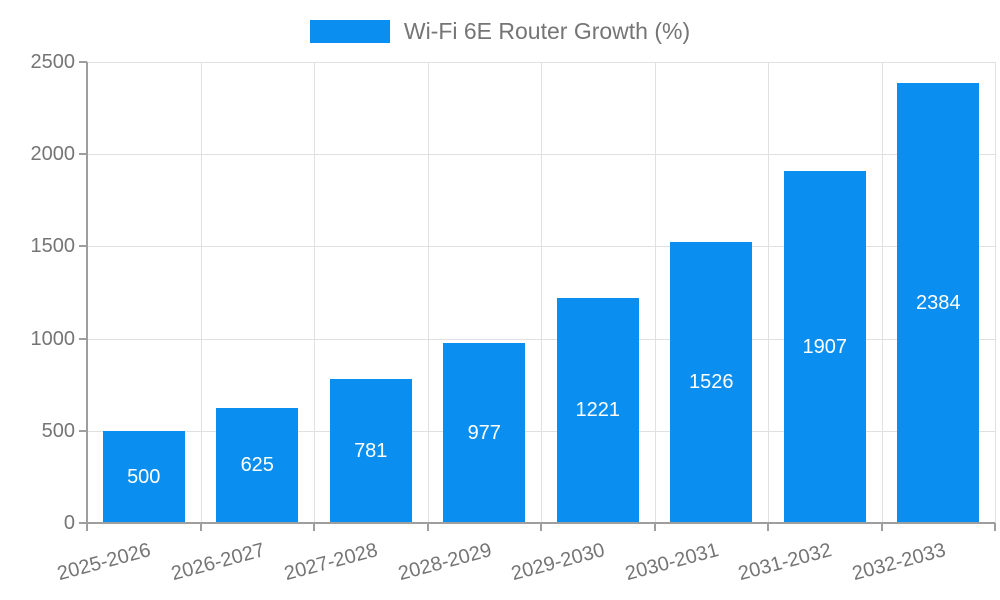  I want to click on y-axis-tick-label: 2000, so click(53, 154).